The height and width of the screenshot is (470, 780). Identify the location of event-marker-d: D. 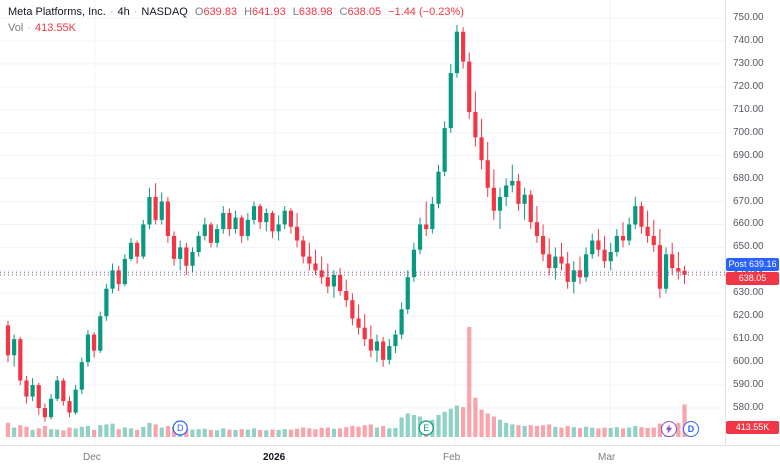
(180, 428).